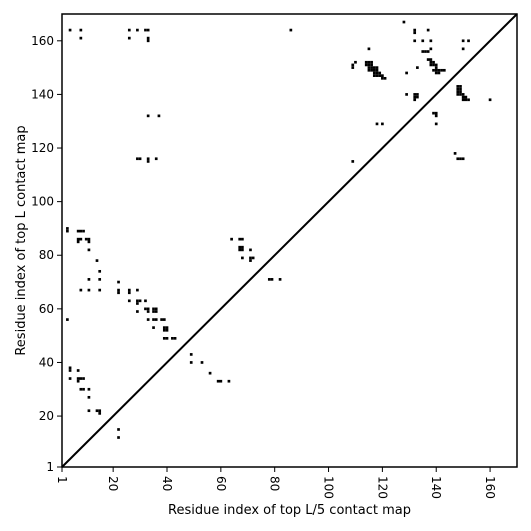 The image size is (531, 531). What do you see at coordinates (46, 255) in the screenshot?
I see `y-tick-label: 80` at bounding box center [46, 255].